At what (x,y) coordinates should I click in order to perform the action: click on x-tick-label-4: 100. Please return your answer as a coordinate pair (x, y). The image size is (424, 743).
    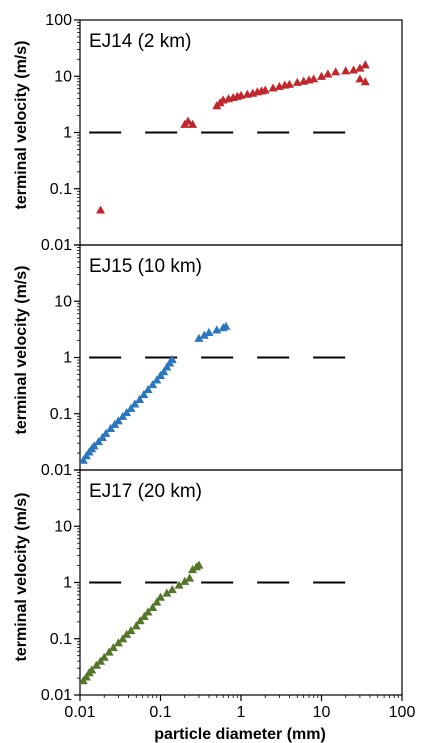
    Looking at the image, I should click on (402, 712).